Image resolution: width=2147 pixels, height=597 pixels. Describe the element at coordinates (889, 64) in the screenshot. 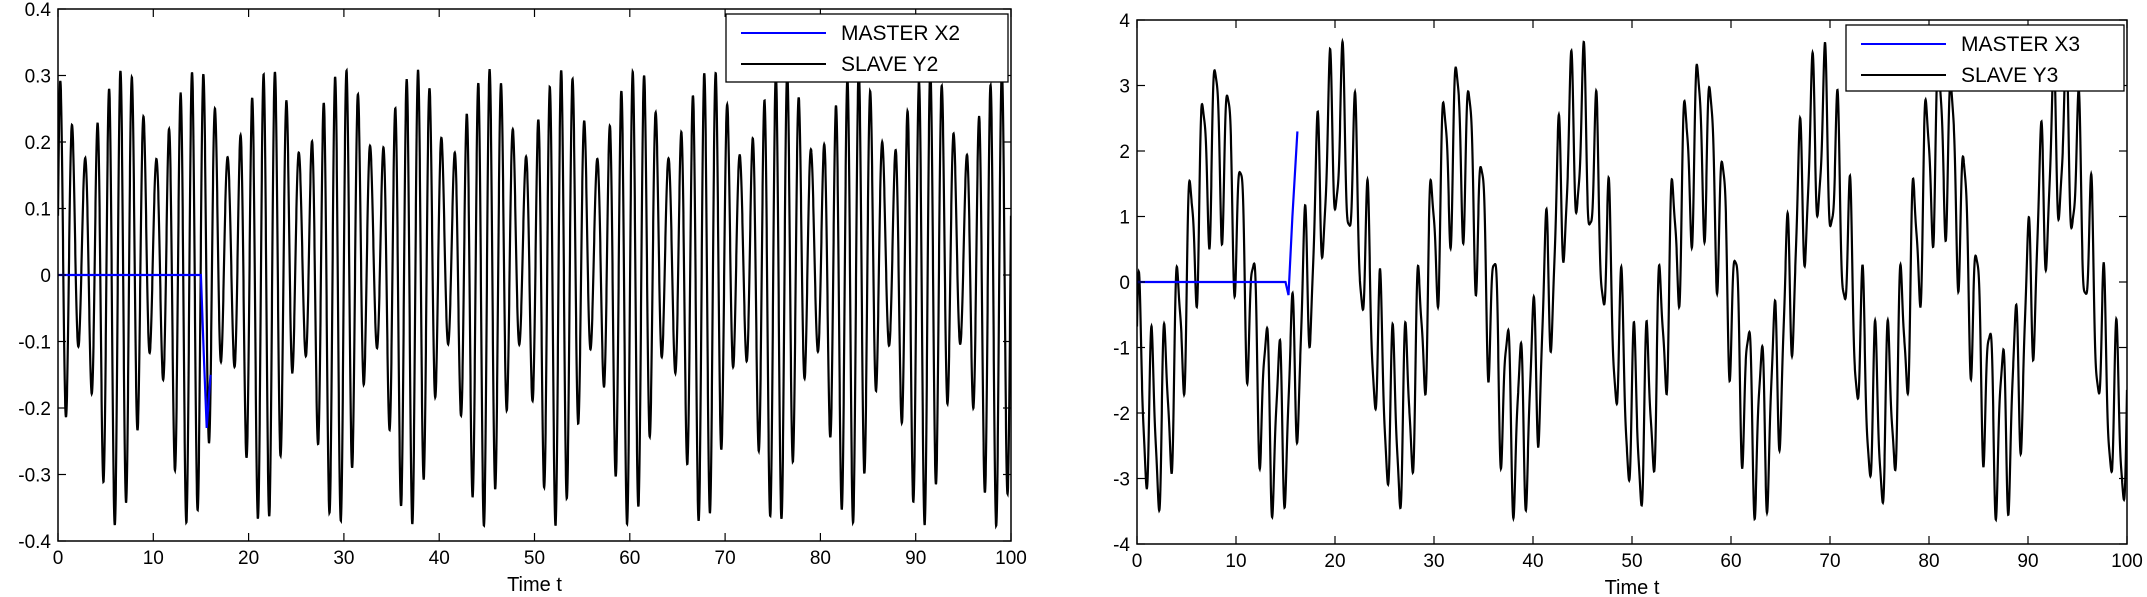

I see `legend-label-slave: SLAVE Y2` at that location.